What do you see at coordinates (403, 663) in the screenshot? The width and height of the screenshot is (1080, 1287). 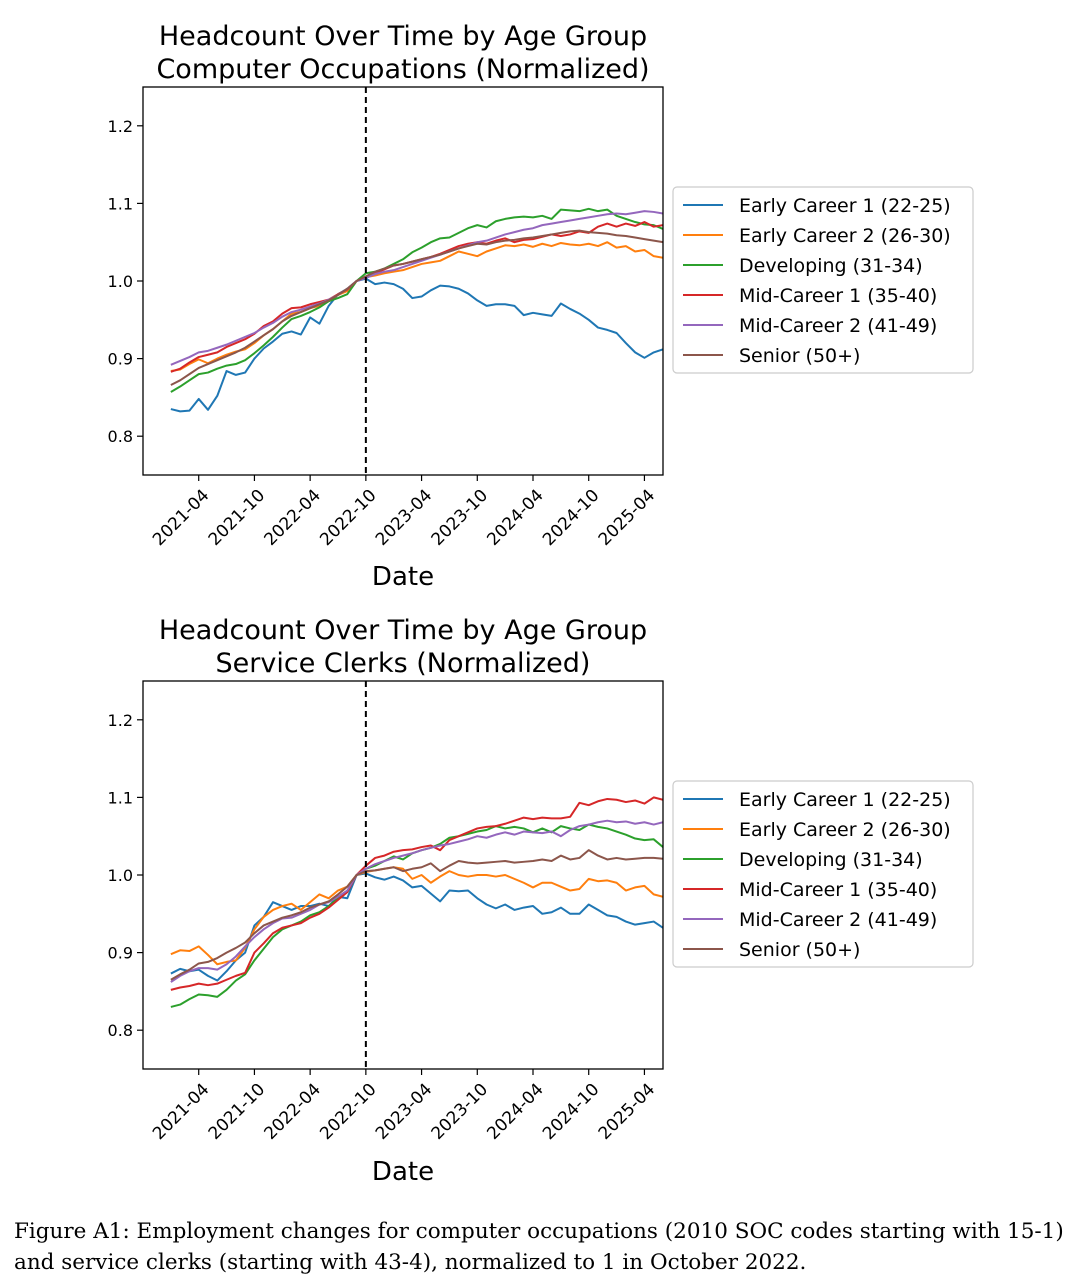 I see `chart-subtitle: Service Clerks (Normalized)` at bounding box center [403, 663].